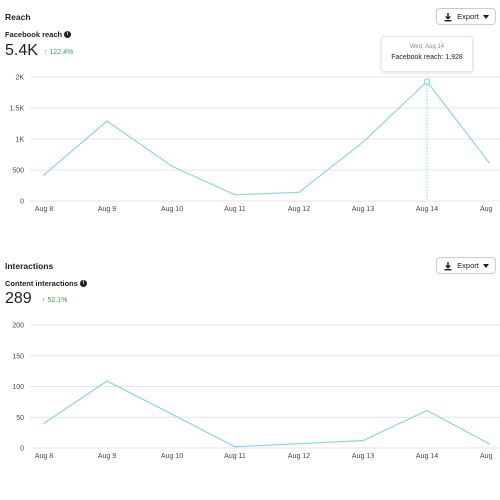 This screenshot has width=500, height=500. Describe the element at coordinates (18, 356) in the screenshot. I see `y-tick-label: 150` at that location.